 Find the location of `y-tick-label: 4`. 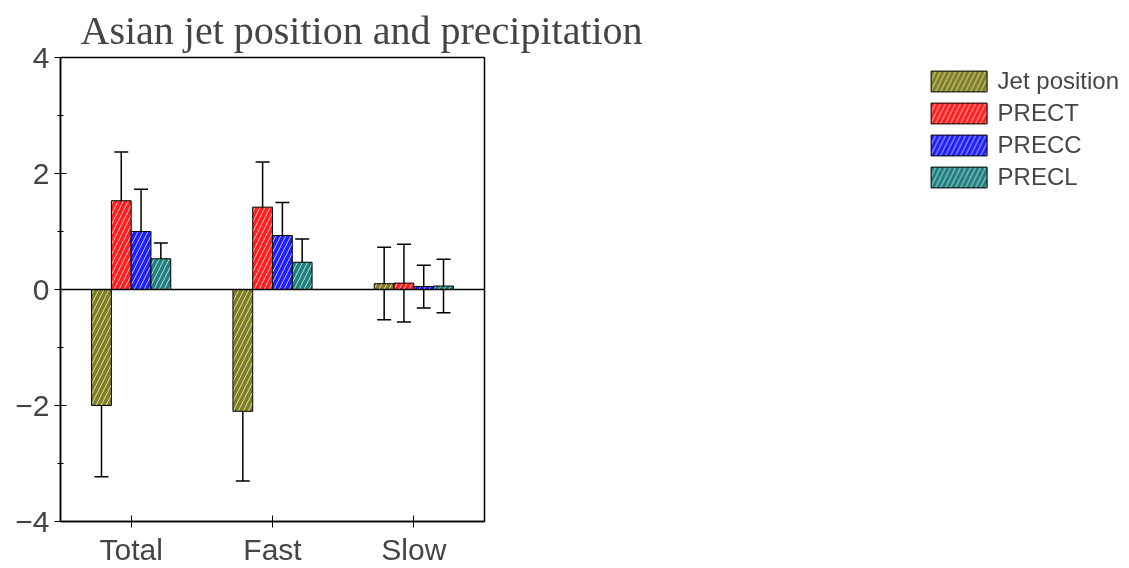

y-tick-label: 4 is located at coordinates (41, 57).